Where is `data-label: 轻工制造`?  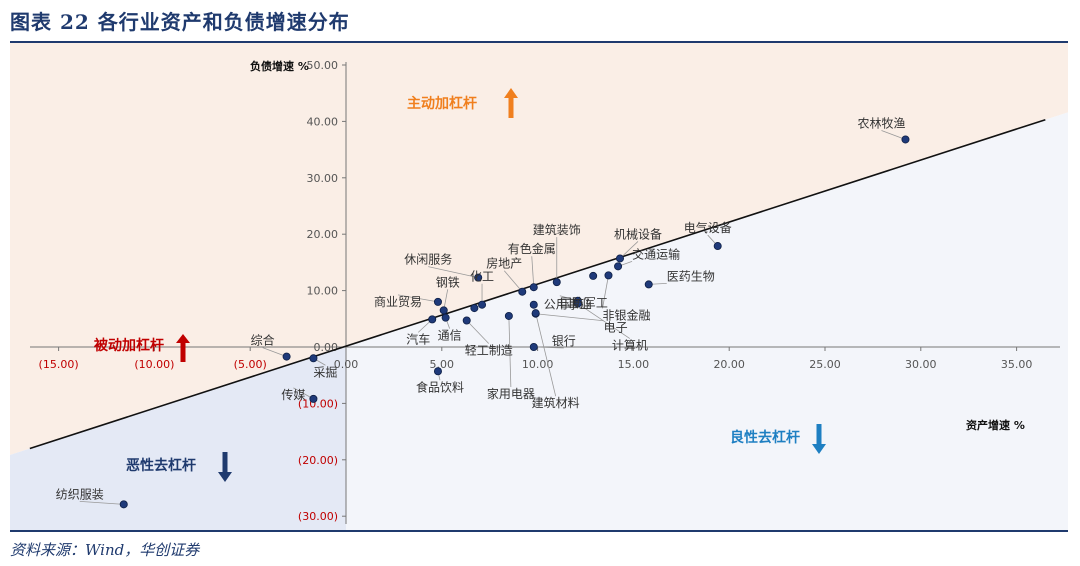
data-label: 轻工制造 is located at coordinates (489, 350).